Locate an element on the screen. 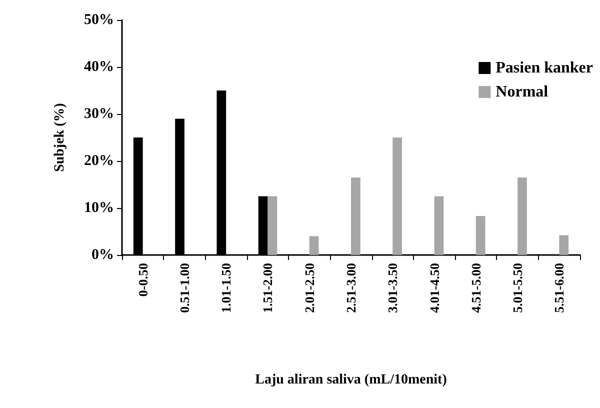 The image size is (600, 408). y-tick-label: 20% is located at coordinates (99, 161).